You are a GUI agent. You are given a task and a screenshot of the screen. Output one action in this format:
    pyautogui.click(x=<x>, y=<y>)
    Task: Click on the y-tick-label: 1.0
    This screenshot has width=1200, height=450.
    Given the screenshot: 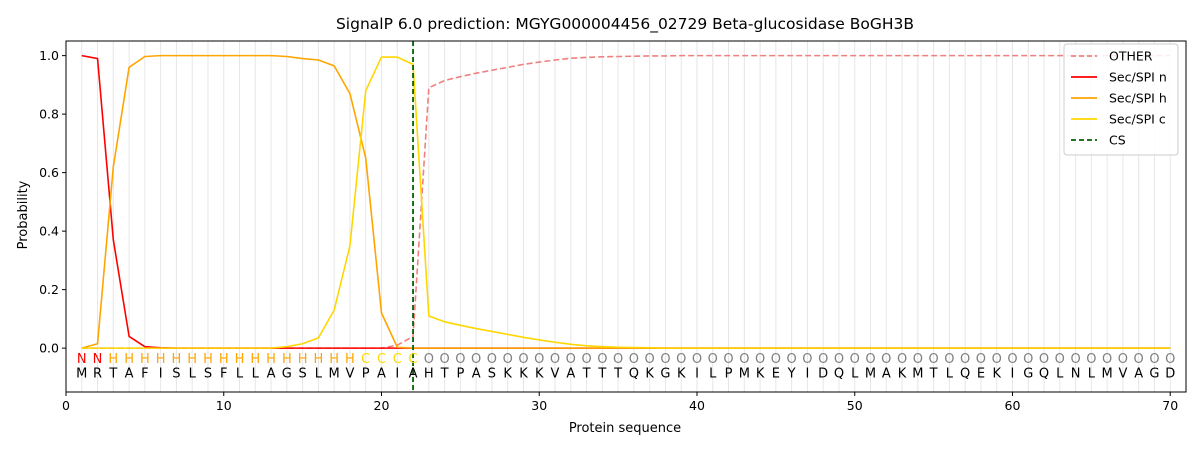 What is the action you would take?
    pyautogui.click(x=49, y=55)
    